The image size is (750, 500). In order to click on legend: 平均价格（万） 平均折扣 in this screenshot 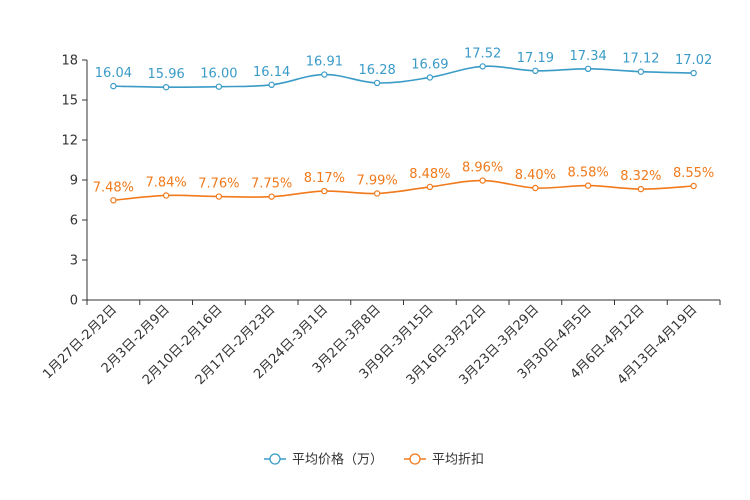, I will do `click(374, 460)`.